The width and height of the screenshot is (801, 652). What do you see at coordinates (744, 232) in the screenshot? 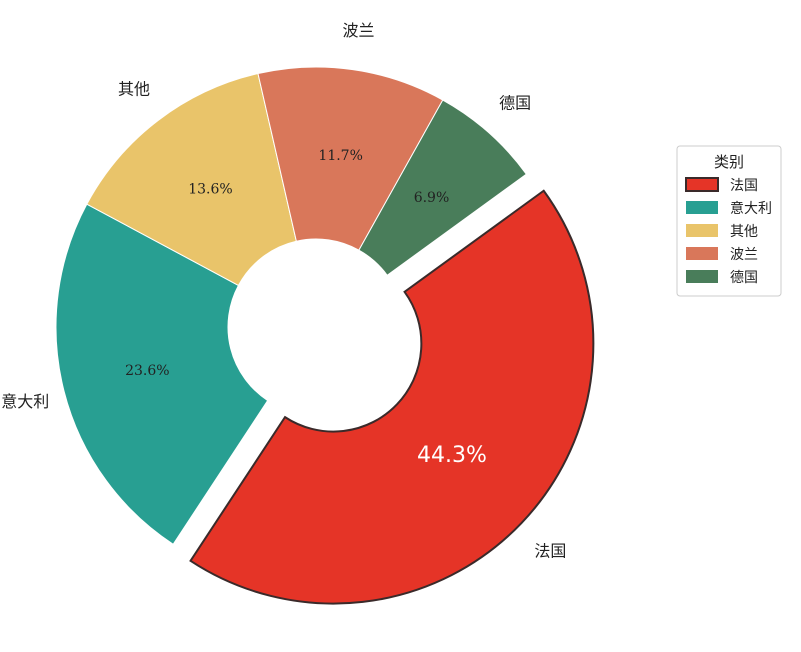
I see `legend-label-3: 其他` at bounding box center [744, 232].